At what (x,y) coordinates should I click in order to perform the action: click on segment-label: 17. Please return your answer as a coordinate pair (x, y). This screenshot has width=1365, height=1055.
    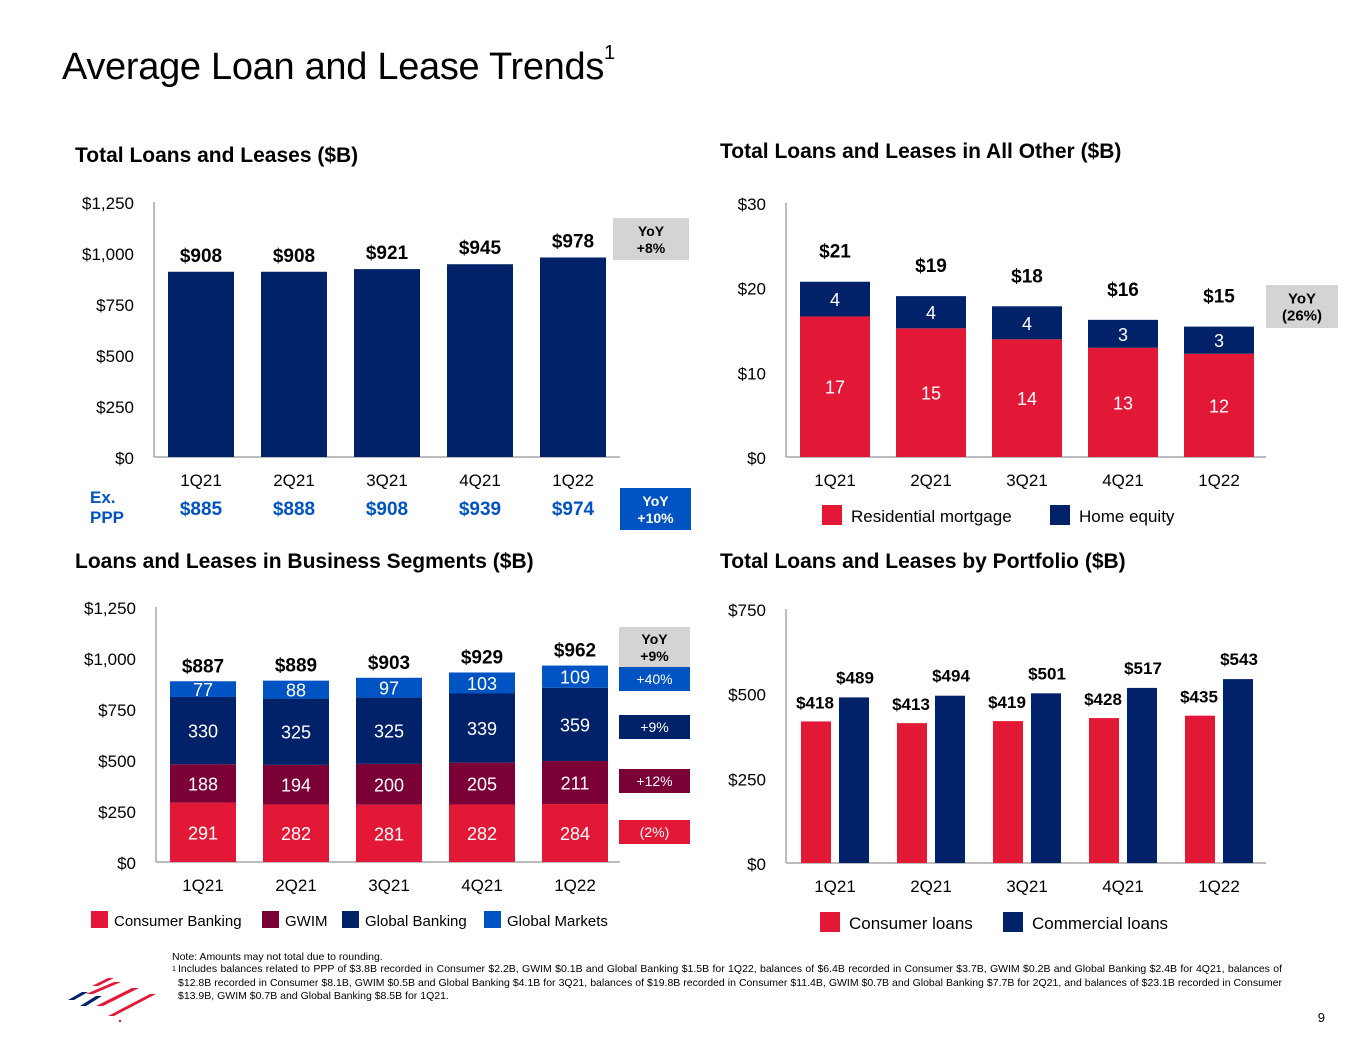
    Looking at the image, I should click on (835, 388).